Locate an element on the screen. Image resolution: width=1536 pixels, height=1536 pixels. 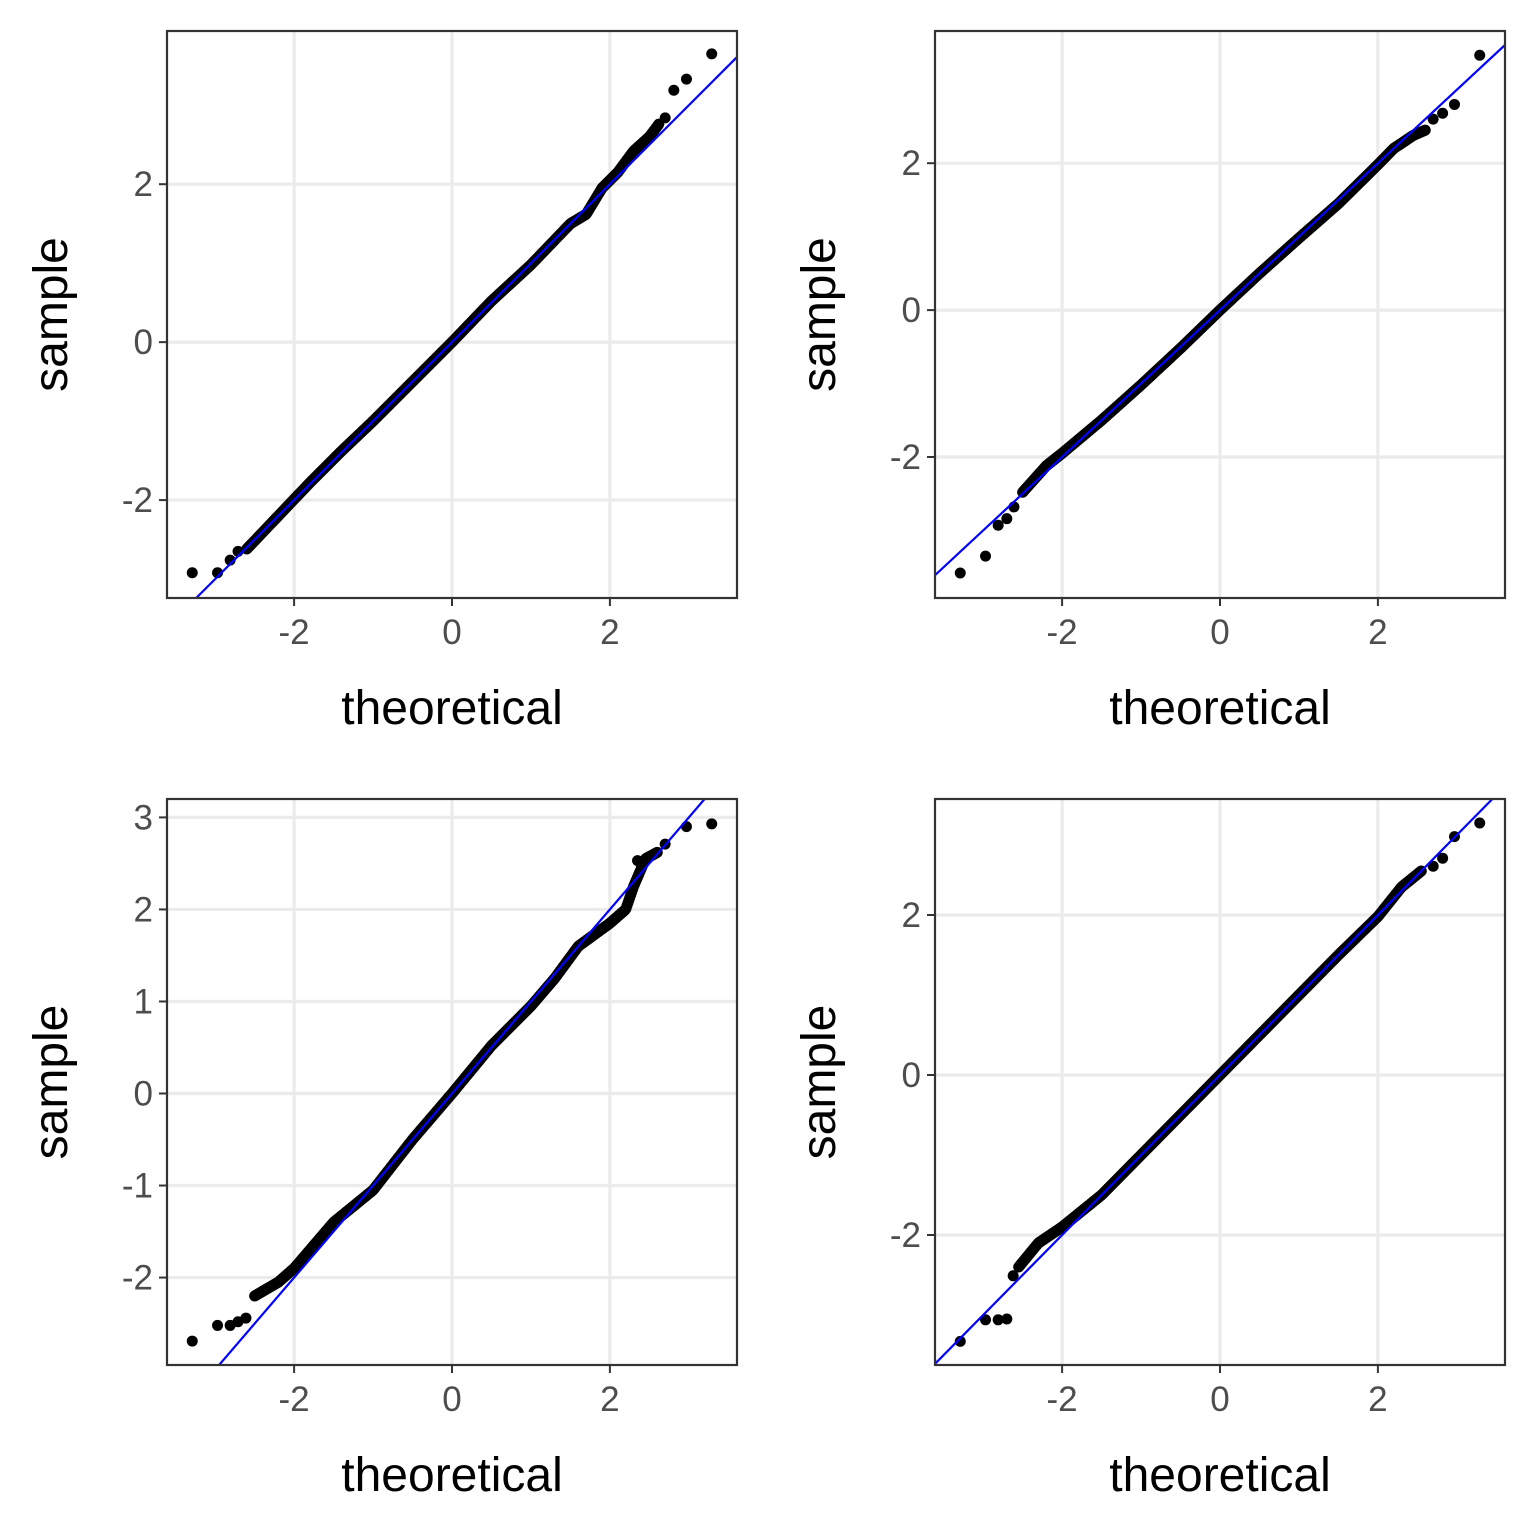
y-tick-label: -1 is located at coordinates (137, 1186).